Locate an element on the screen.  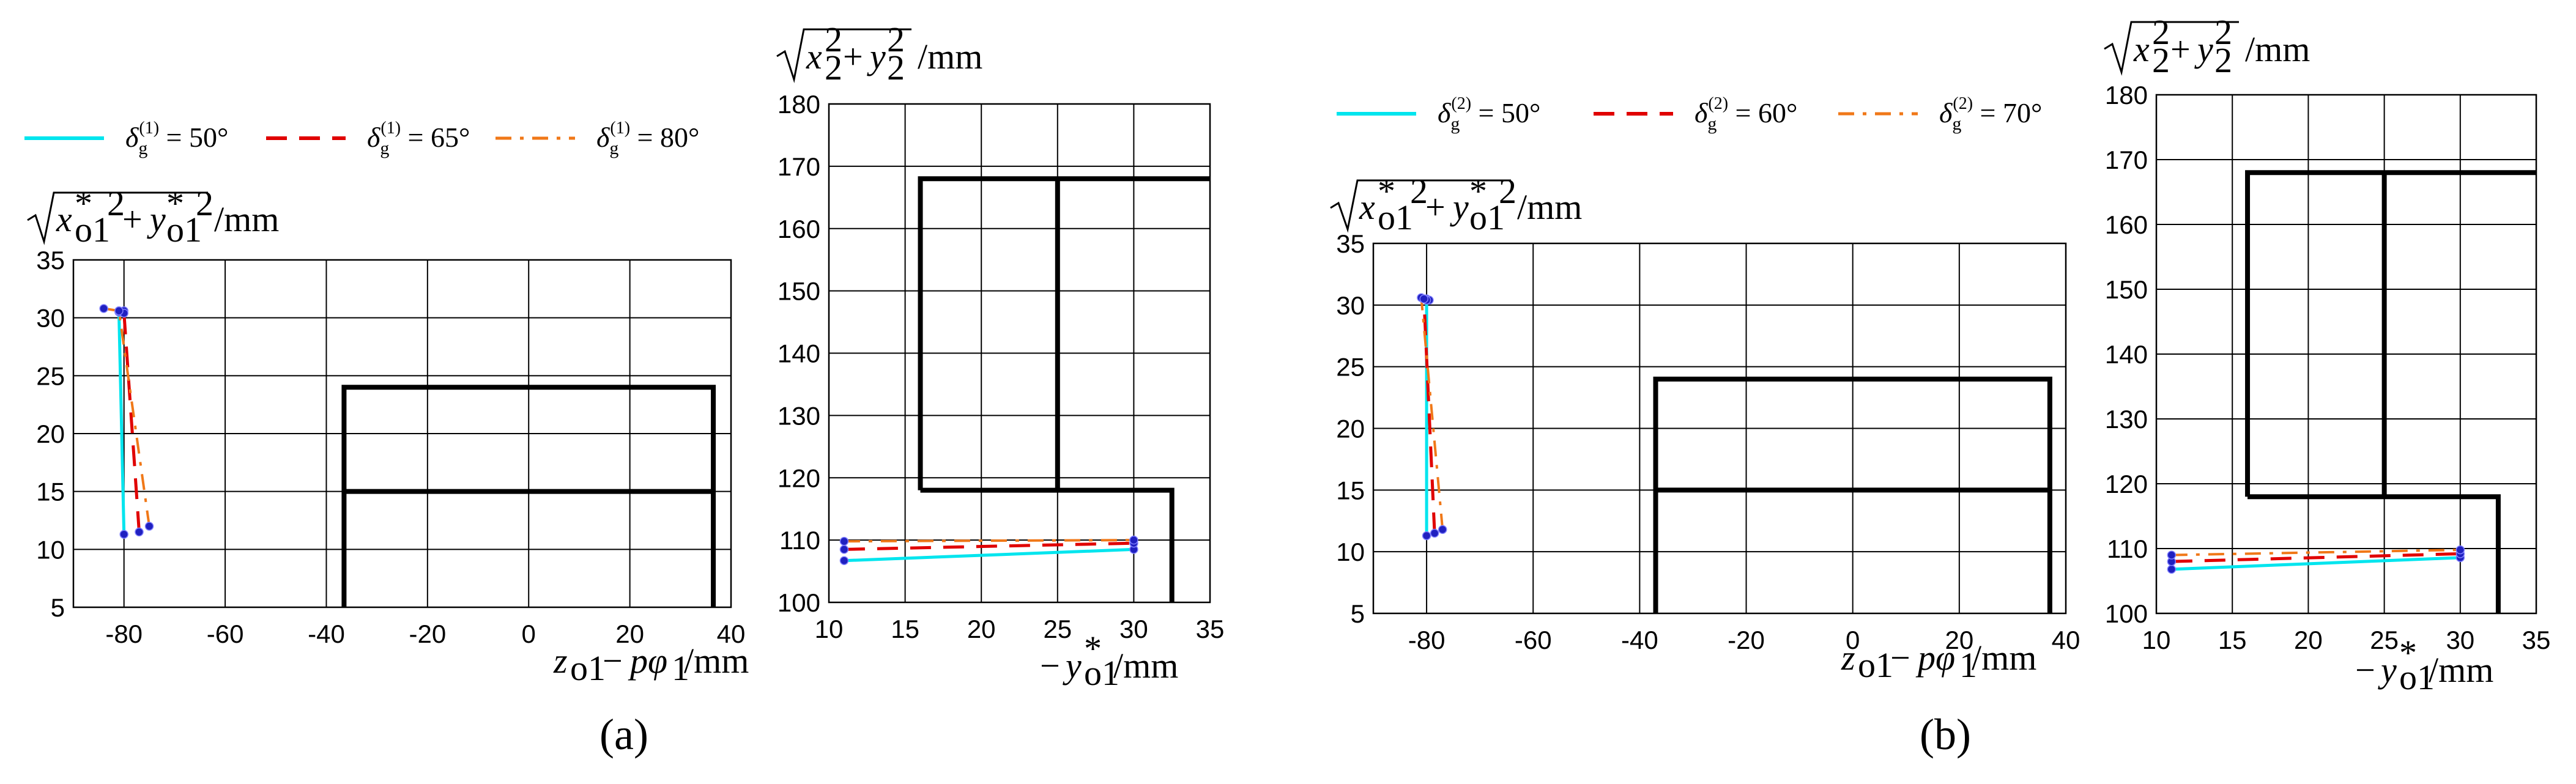
ylabel-b-left: x * o1 2 + y * o1 2 /mm is located at coordinates (1456, 204).